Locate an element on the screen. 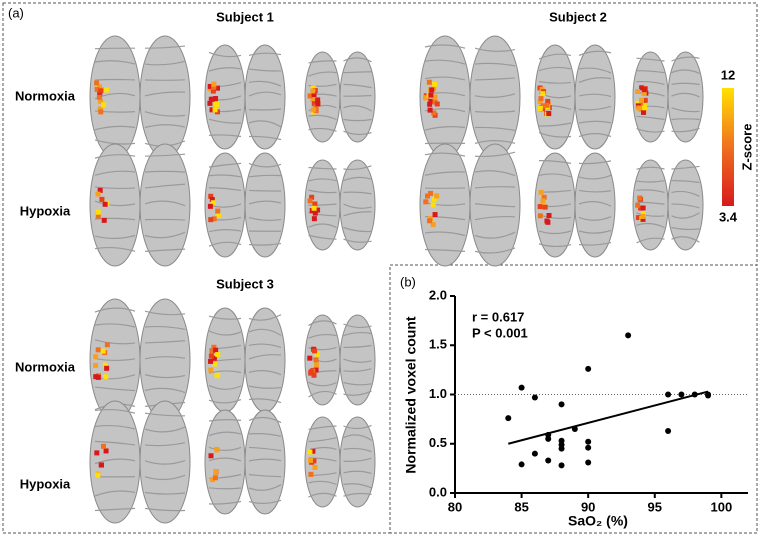  panel-label: (a) is located at coordinates (16, 12).